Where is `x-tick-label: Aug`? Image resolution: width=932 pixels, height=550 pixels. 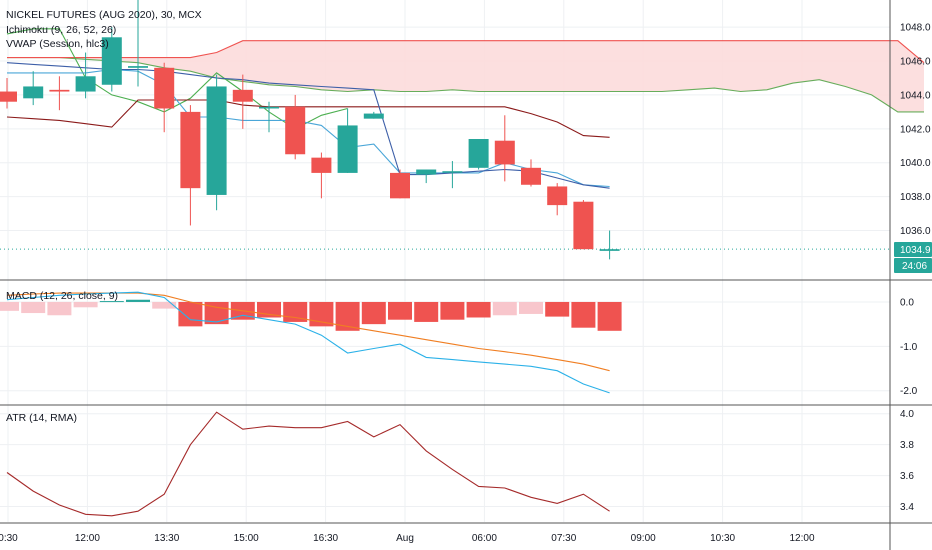 x-tick-label: Aug is located at coordinates (405, 538).